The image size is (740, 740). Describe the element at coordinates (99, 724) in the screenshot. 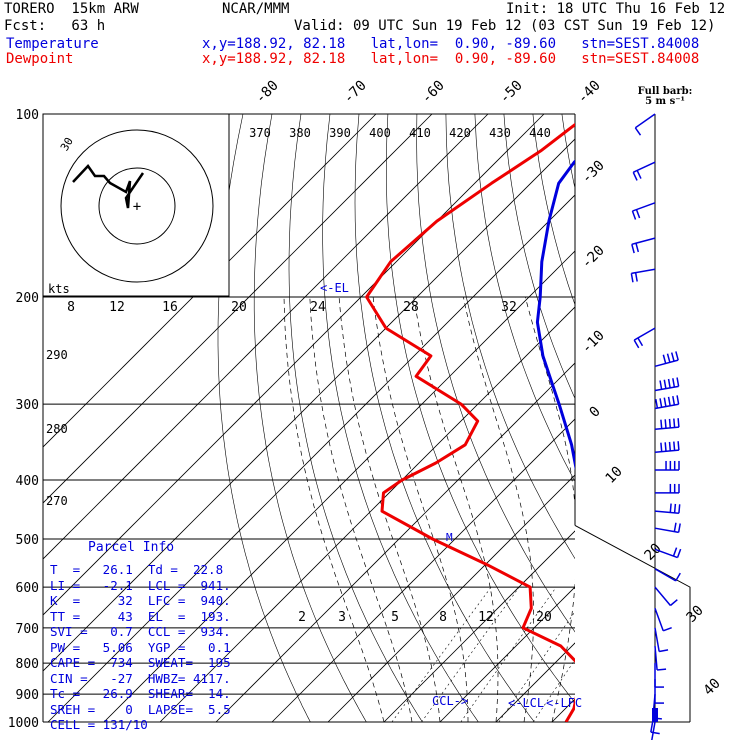

I see `parcel-info-row: CELL = 131/10` at that location.